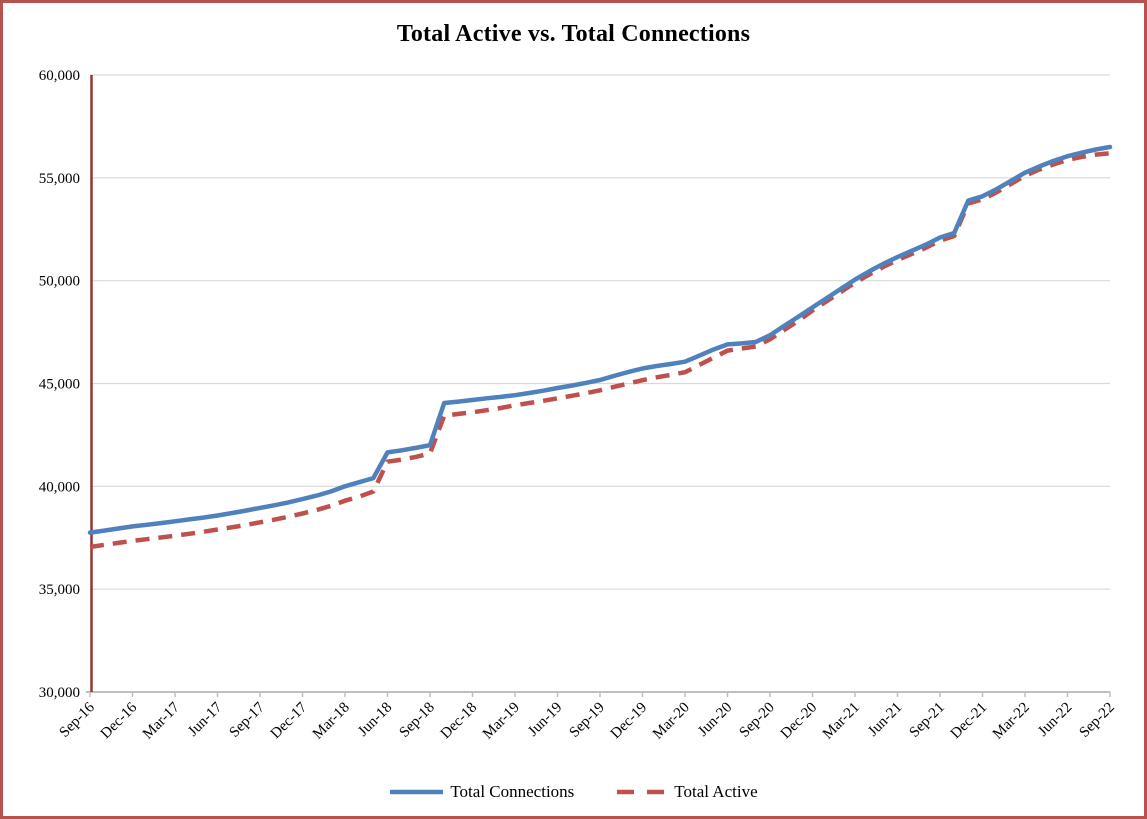  Describe the element at coordinates (716, 791) in the screenshot. I see `legend-label-total-active: Total Active` at that location.